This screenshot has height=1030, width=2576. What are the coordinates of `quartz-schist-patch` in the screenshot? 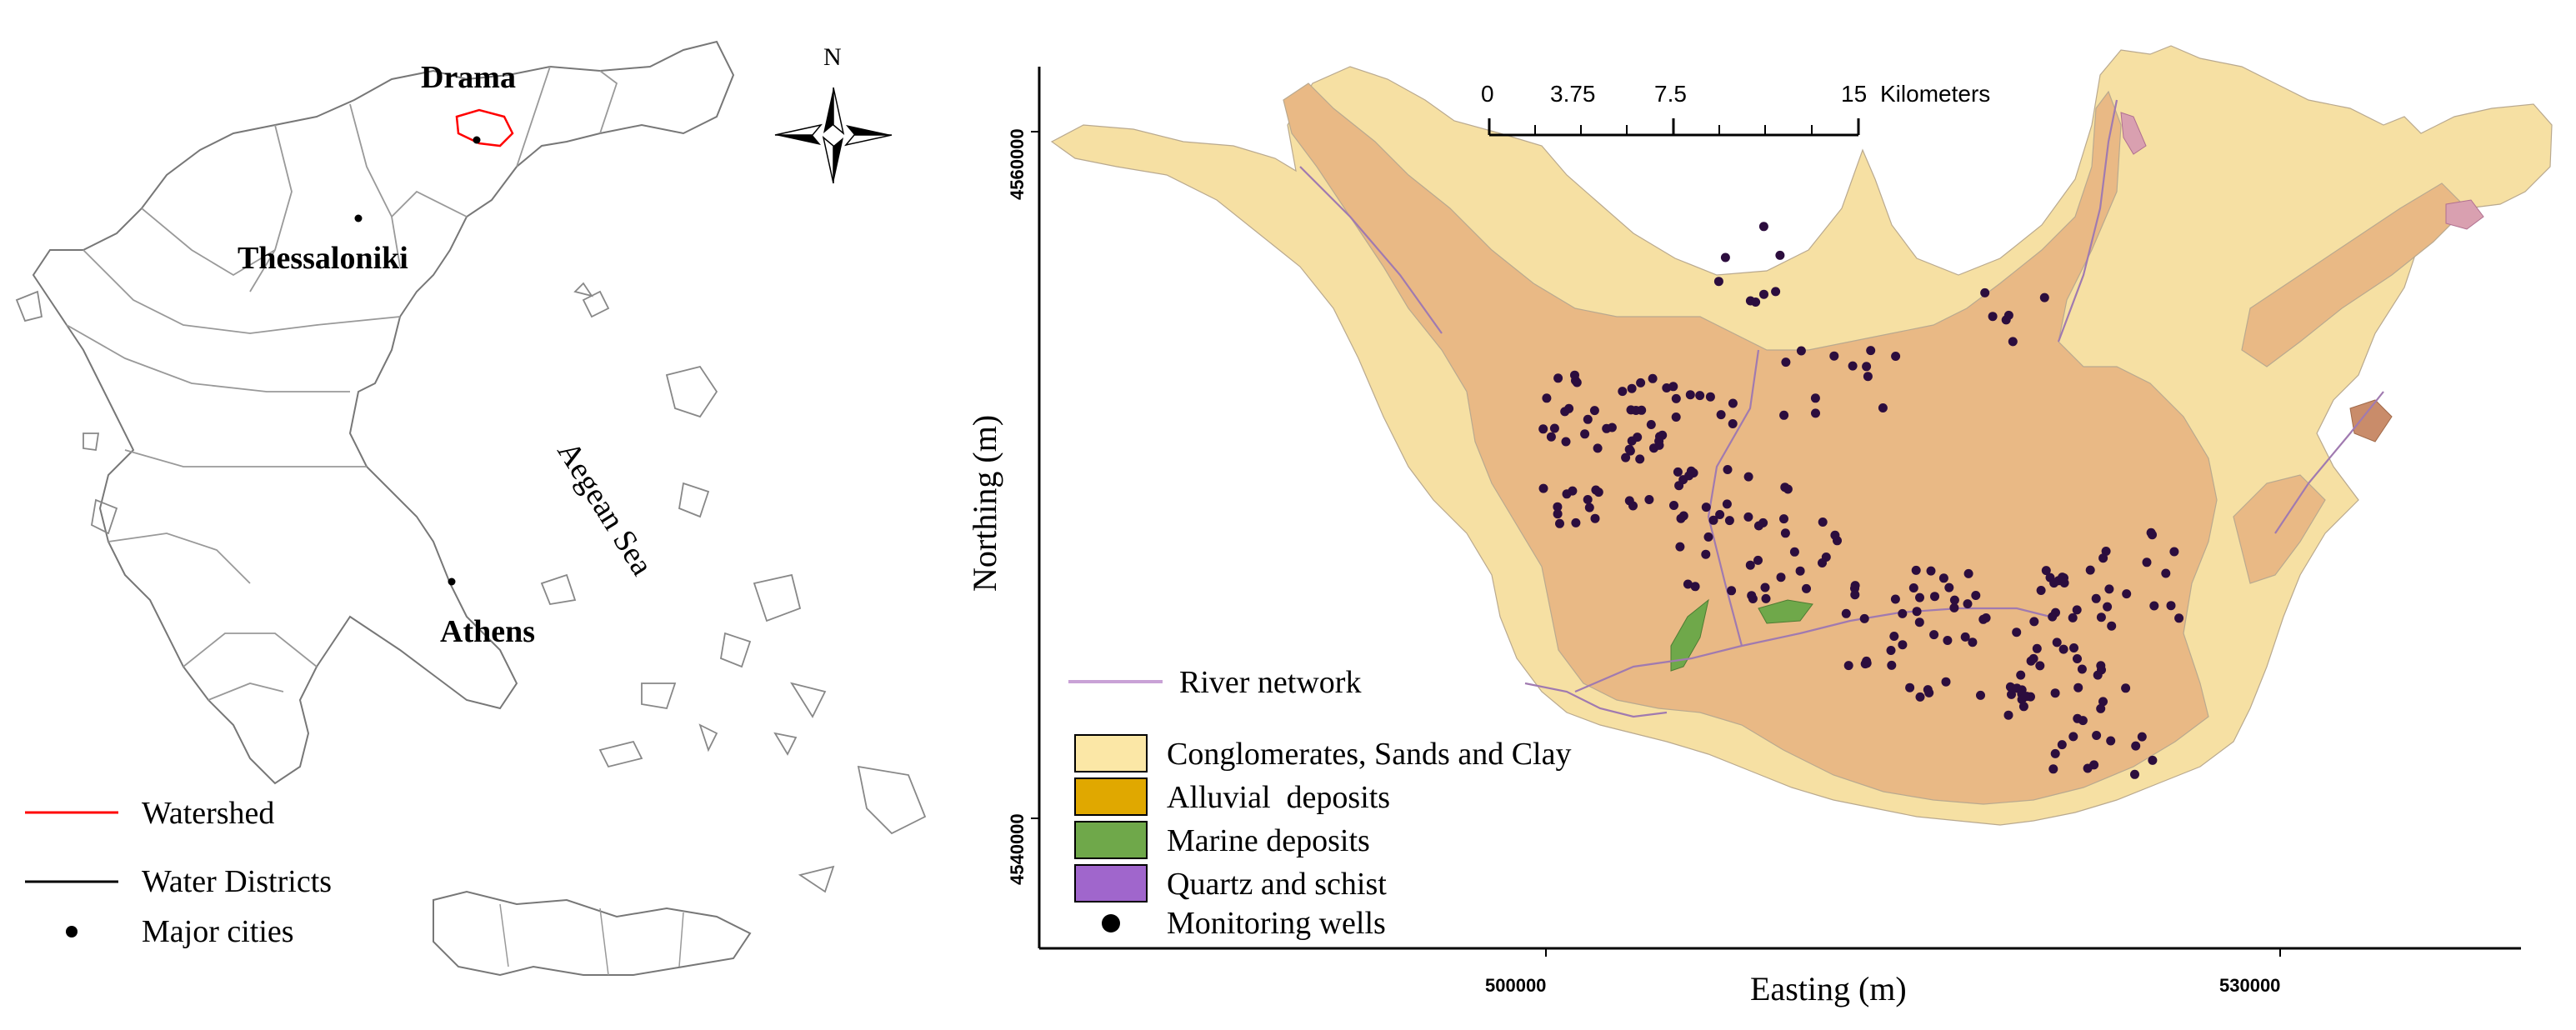 It's located at (2133, 133).